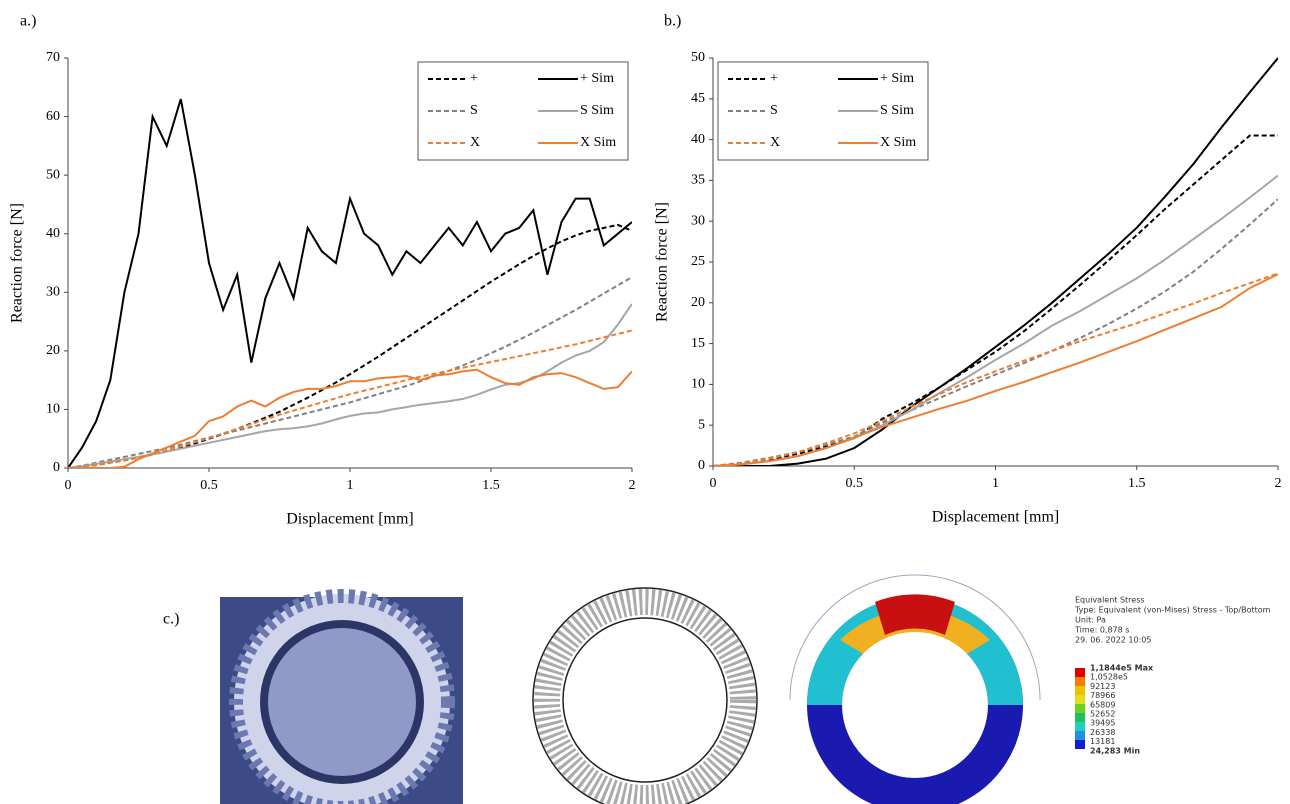 The width and height of the screenshot is (1290, 804). Describe the element at coordinates (701, 424) in the screenshot. I see `y-tick-label: 5` at that location.